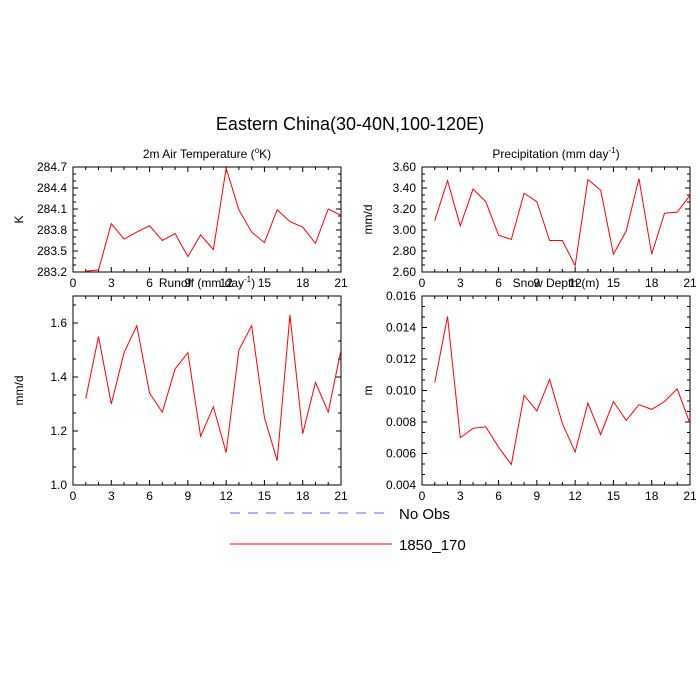 The image size is (700, 700). I want to click on y-tick-label: 2.80, so click(405, 251).